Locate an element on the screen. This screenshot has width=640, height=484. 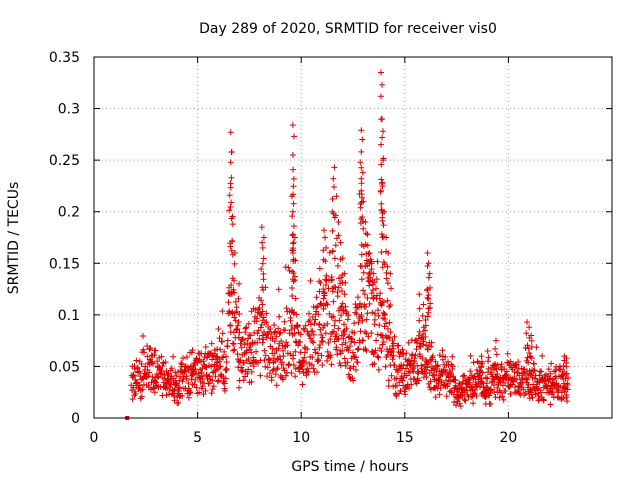
y-tick-label: 0.05 is located at coordinates (64, 367).